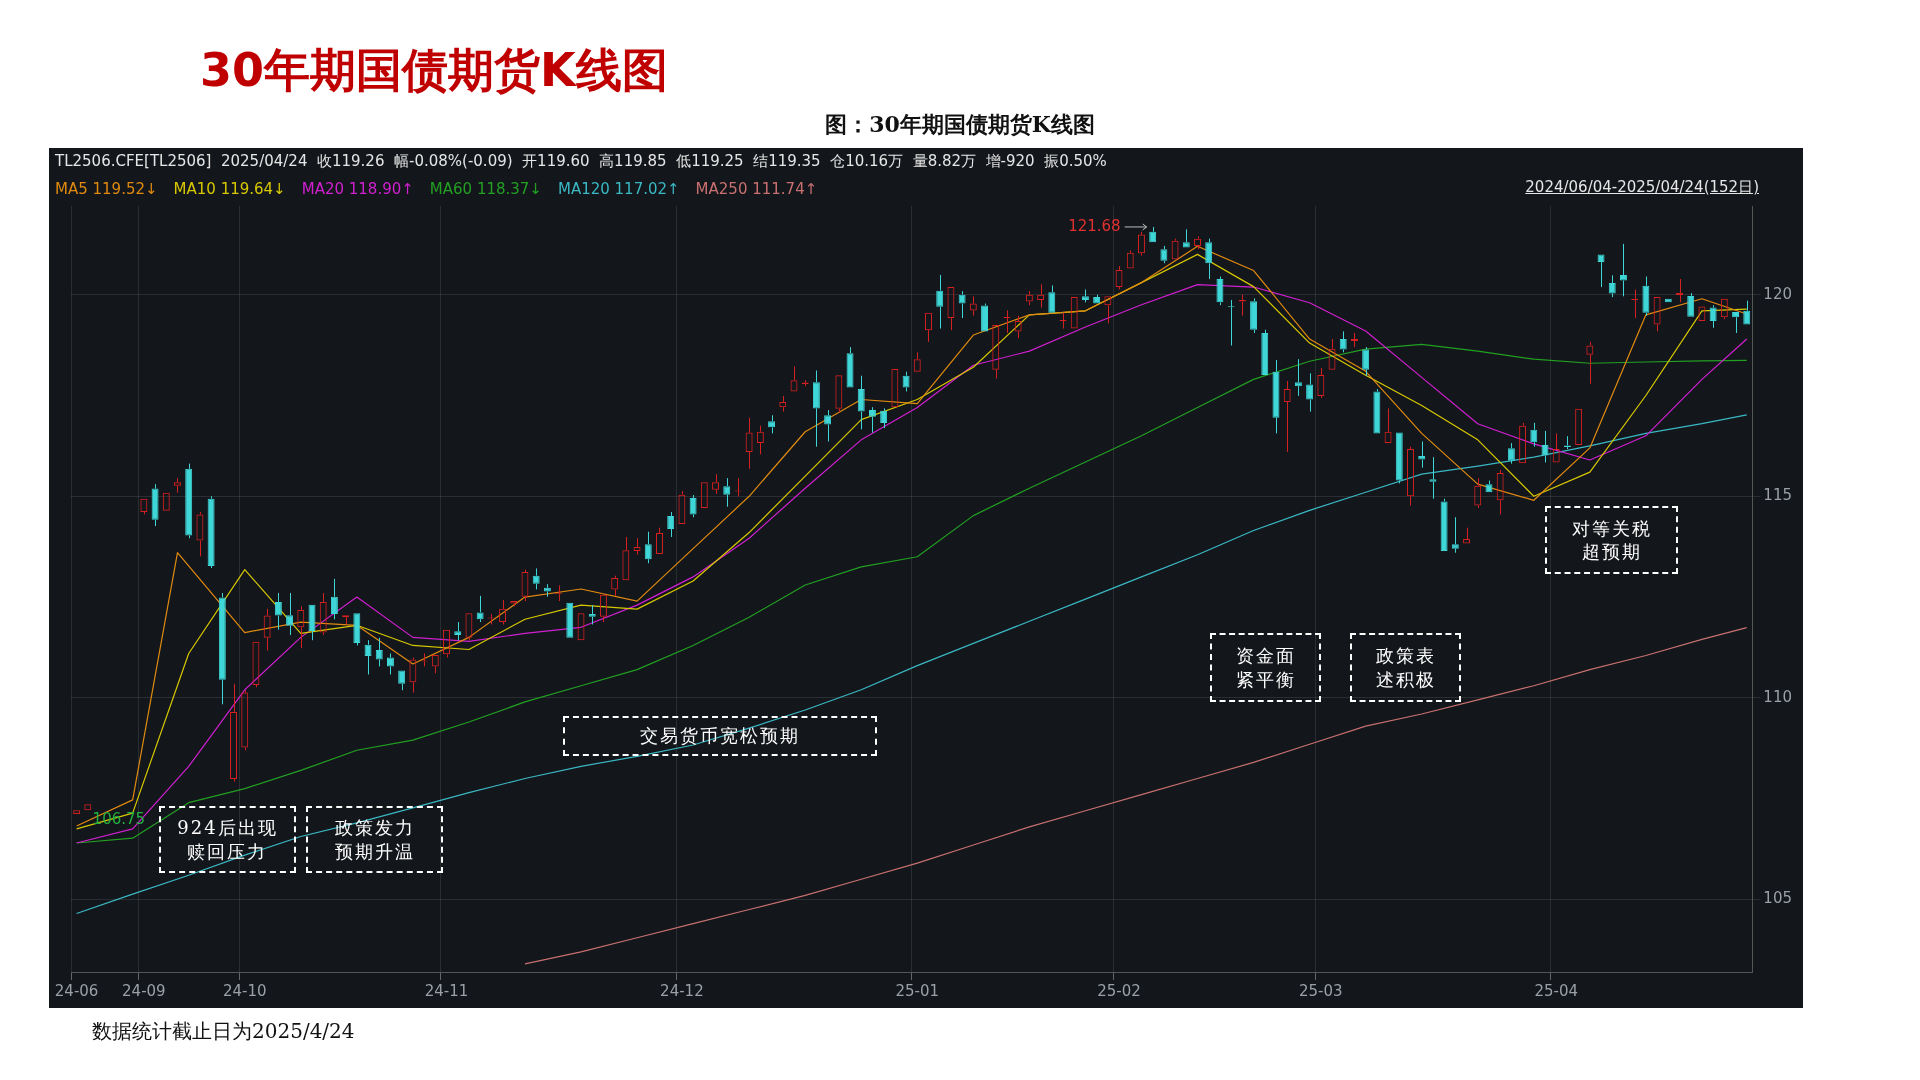  I want to click on x-tick-label: 24-10, so click(244, 990).